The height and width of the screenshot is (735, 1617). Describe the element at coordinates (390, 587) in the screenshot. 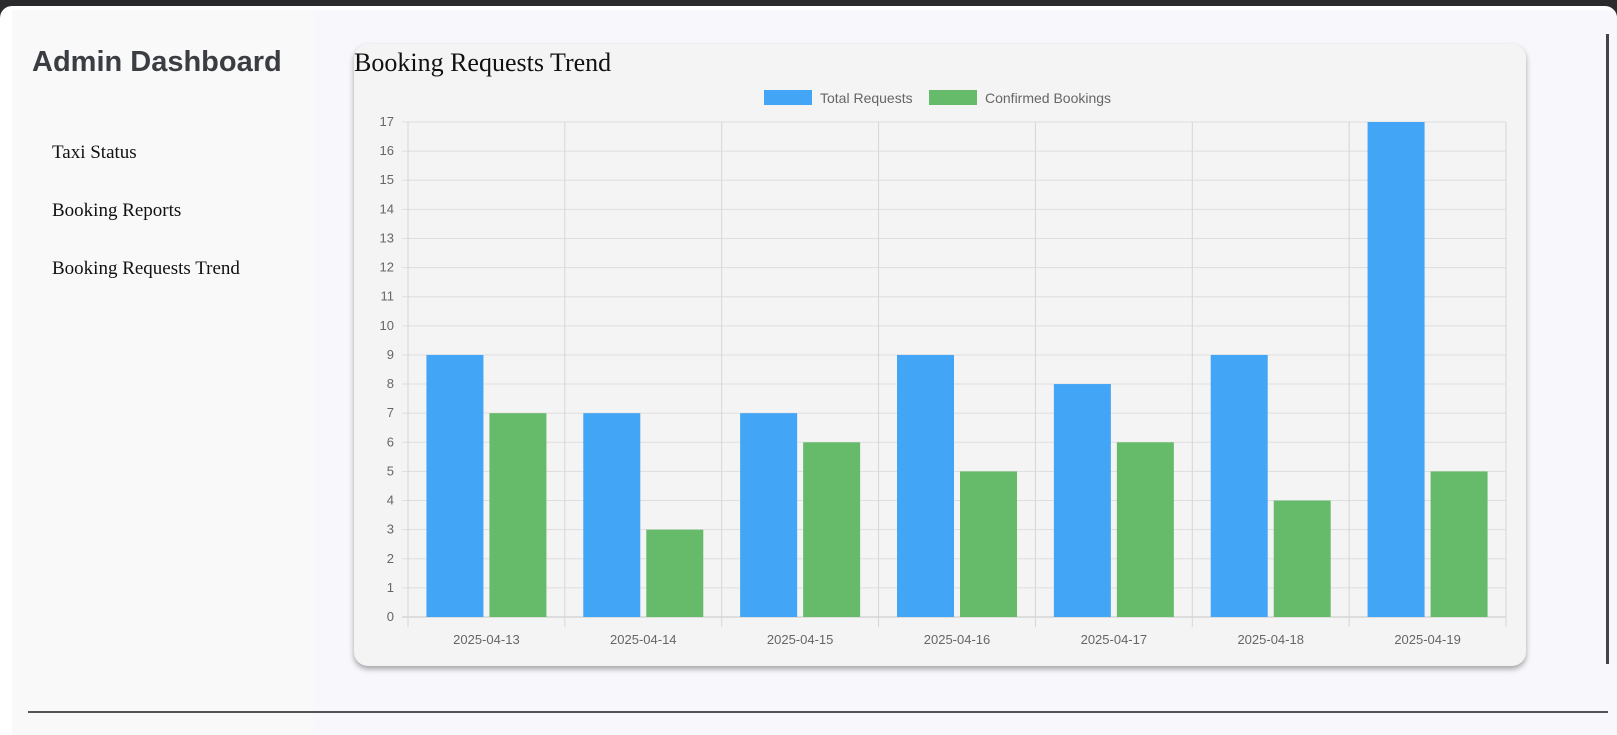

I see `y-tick-label: 1` at that location.